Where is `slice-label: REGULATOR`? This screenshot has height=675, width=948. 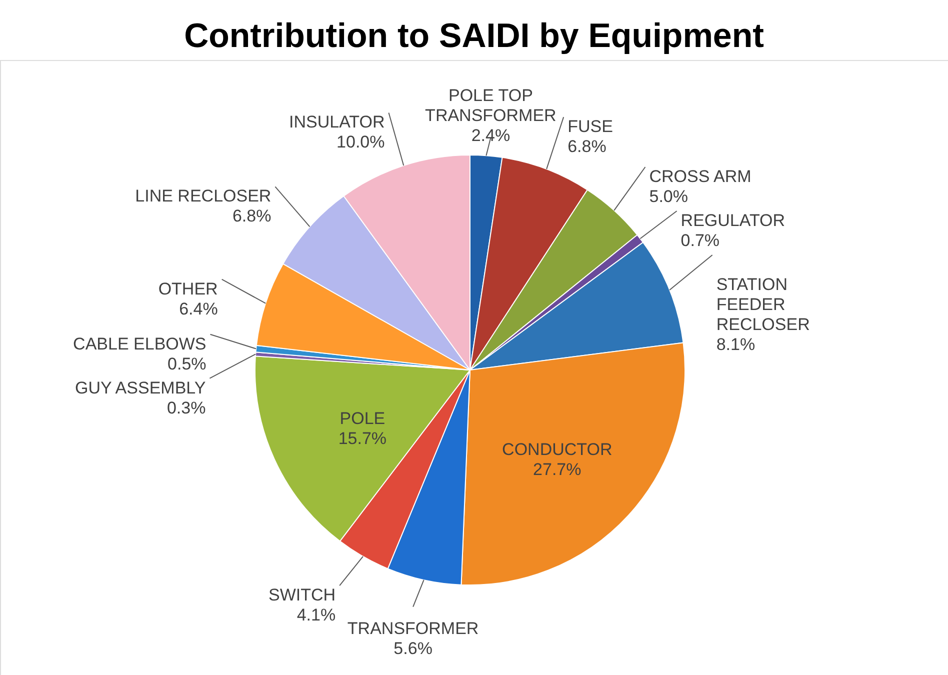 slice-label: REGULATOR is located at coordinates (733, 220).